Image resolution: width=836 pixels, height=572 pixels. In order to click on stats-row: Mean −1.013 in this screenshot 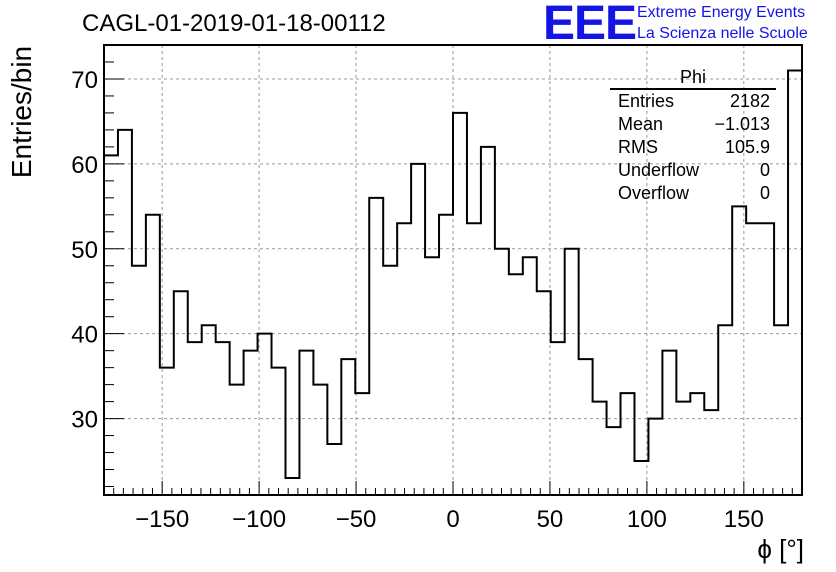, I will do `click(693, 124)`.